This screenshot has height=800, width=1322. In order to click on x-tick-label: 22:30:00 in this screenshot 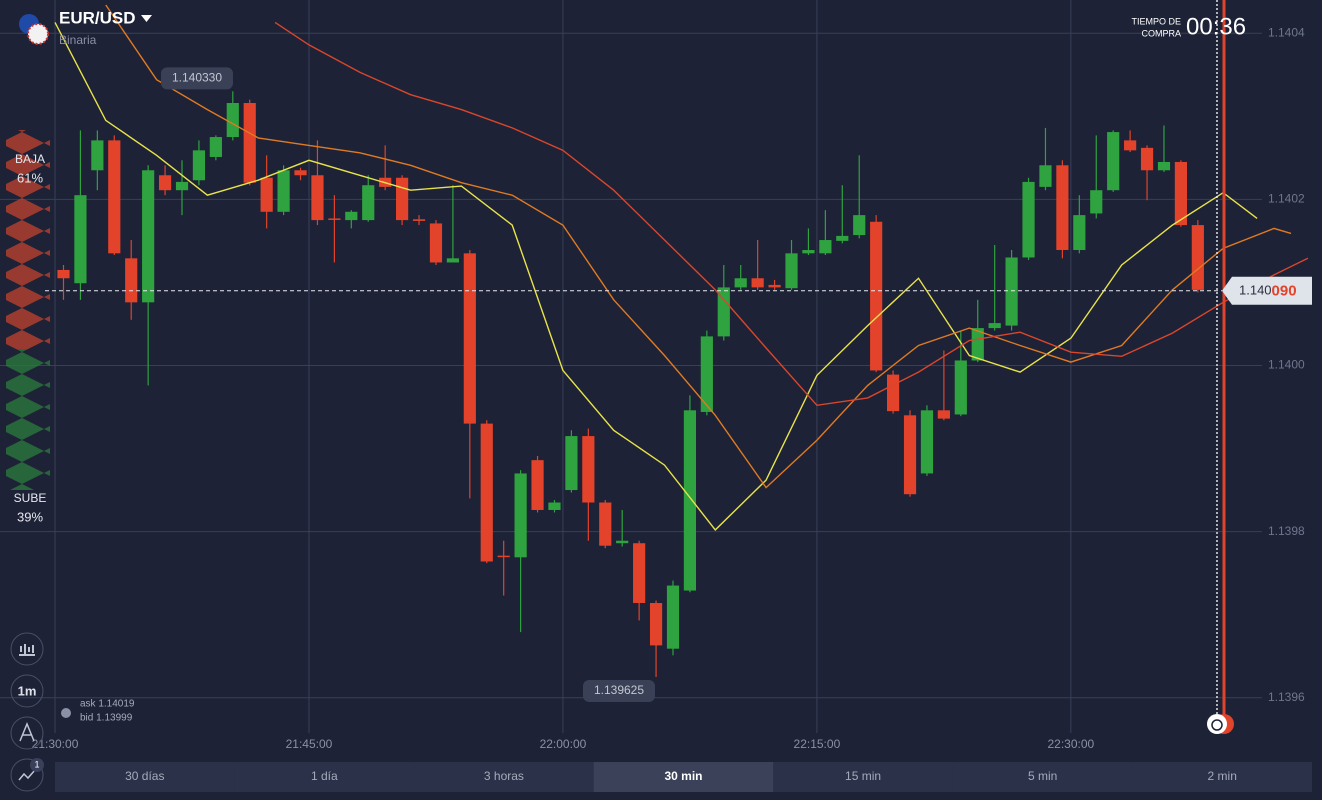, I will do `click(1071, 744)`.